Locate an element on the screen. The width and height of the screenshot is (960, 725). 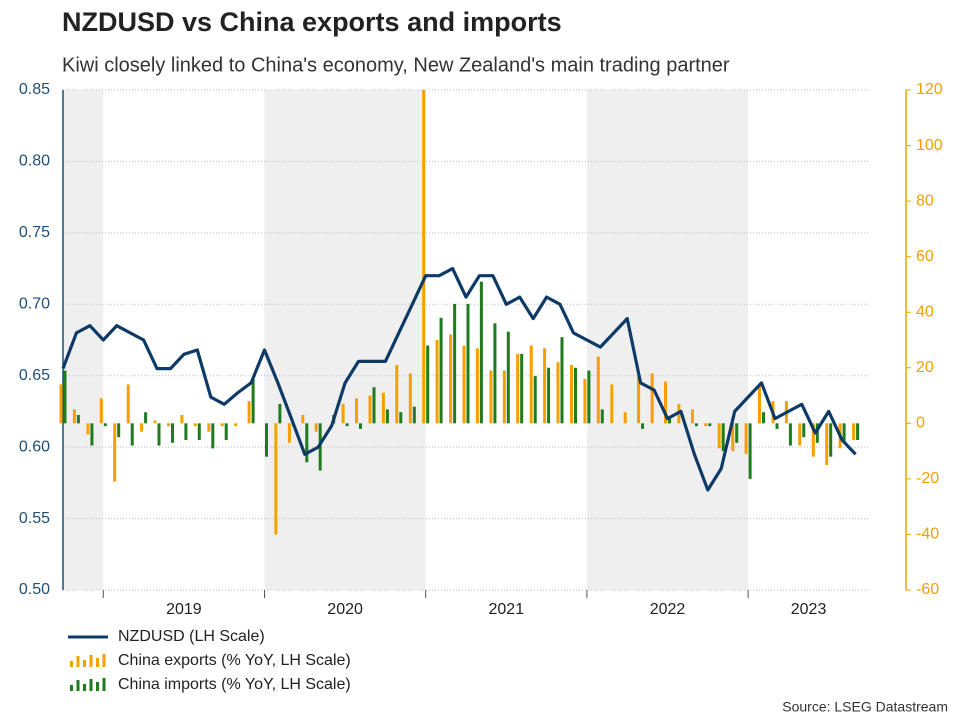
y2-tick-label: -40 is located at coordinates (927, 534).